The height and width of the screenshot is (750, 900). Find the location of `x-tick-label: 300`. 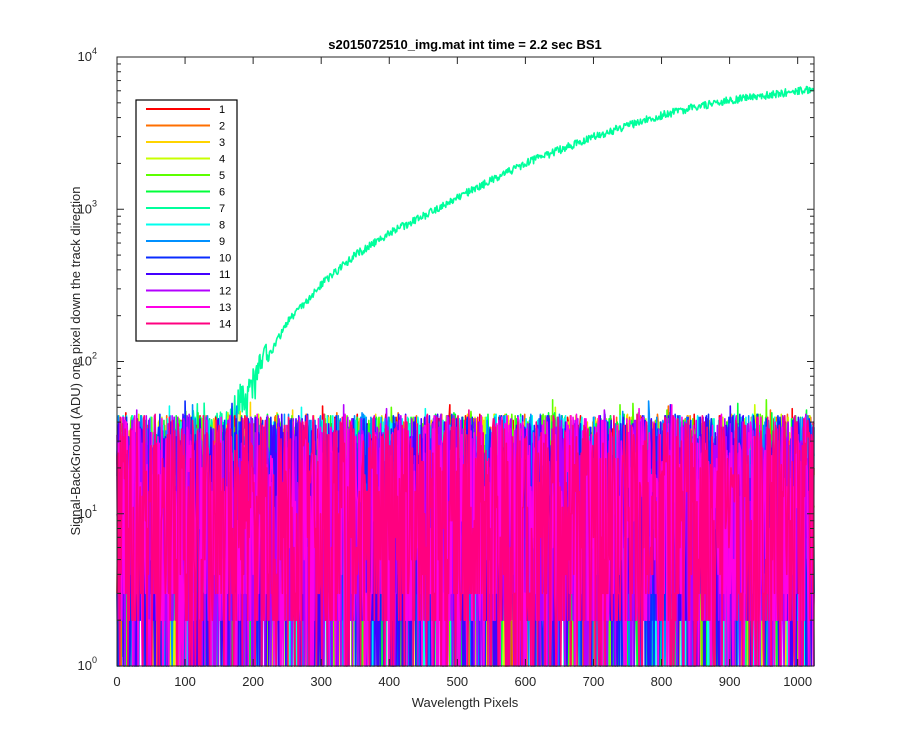

x-tick-label: 300 is located at coordinates (321, 681).